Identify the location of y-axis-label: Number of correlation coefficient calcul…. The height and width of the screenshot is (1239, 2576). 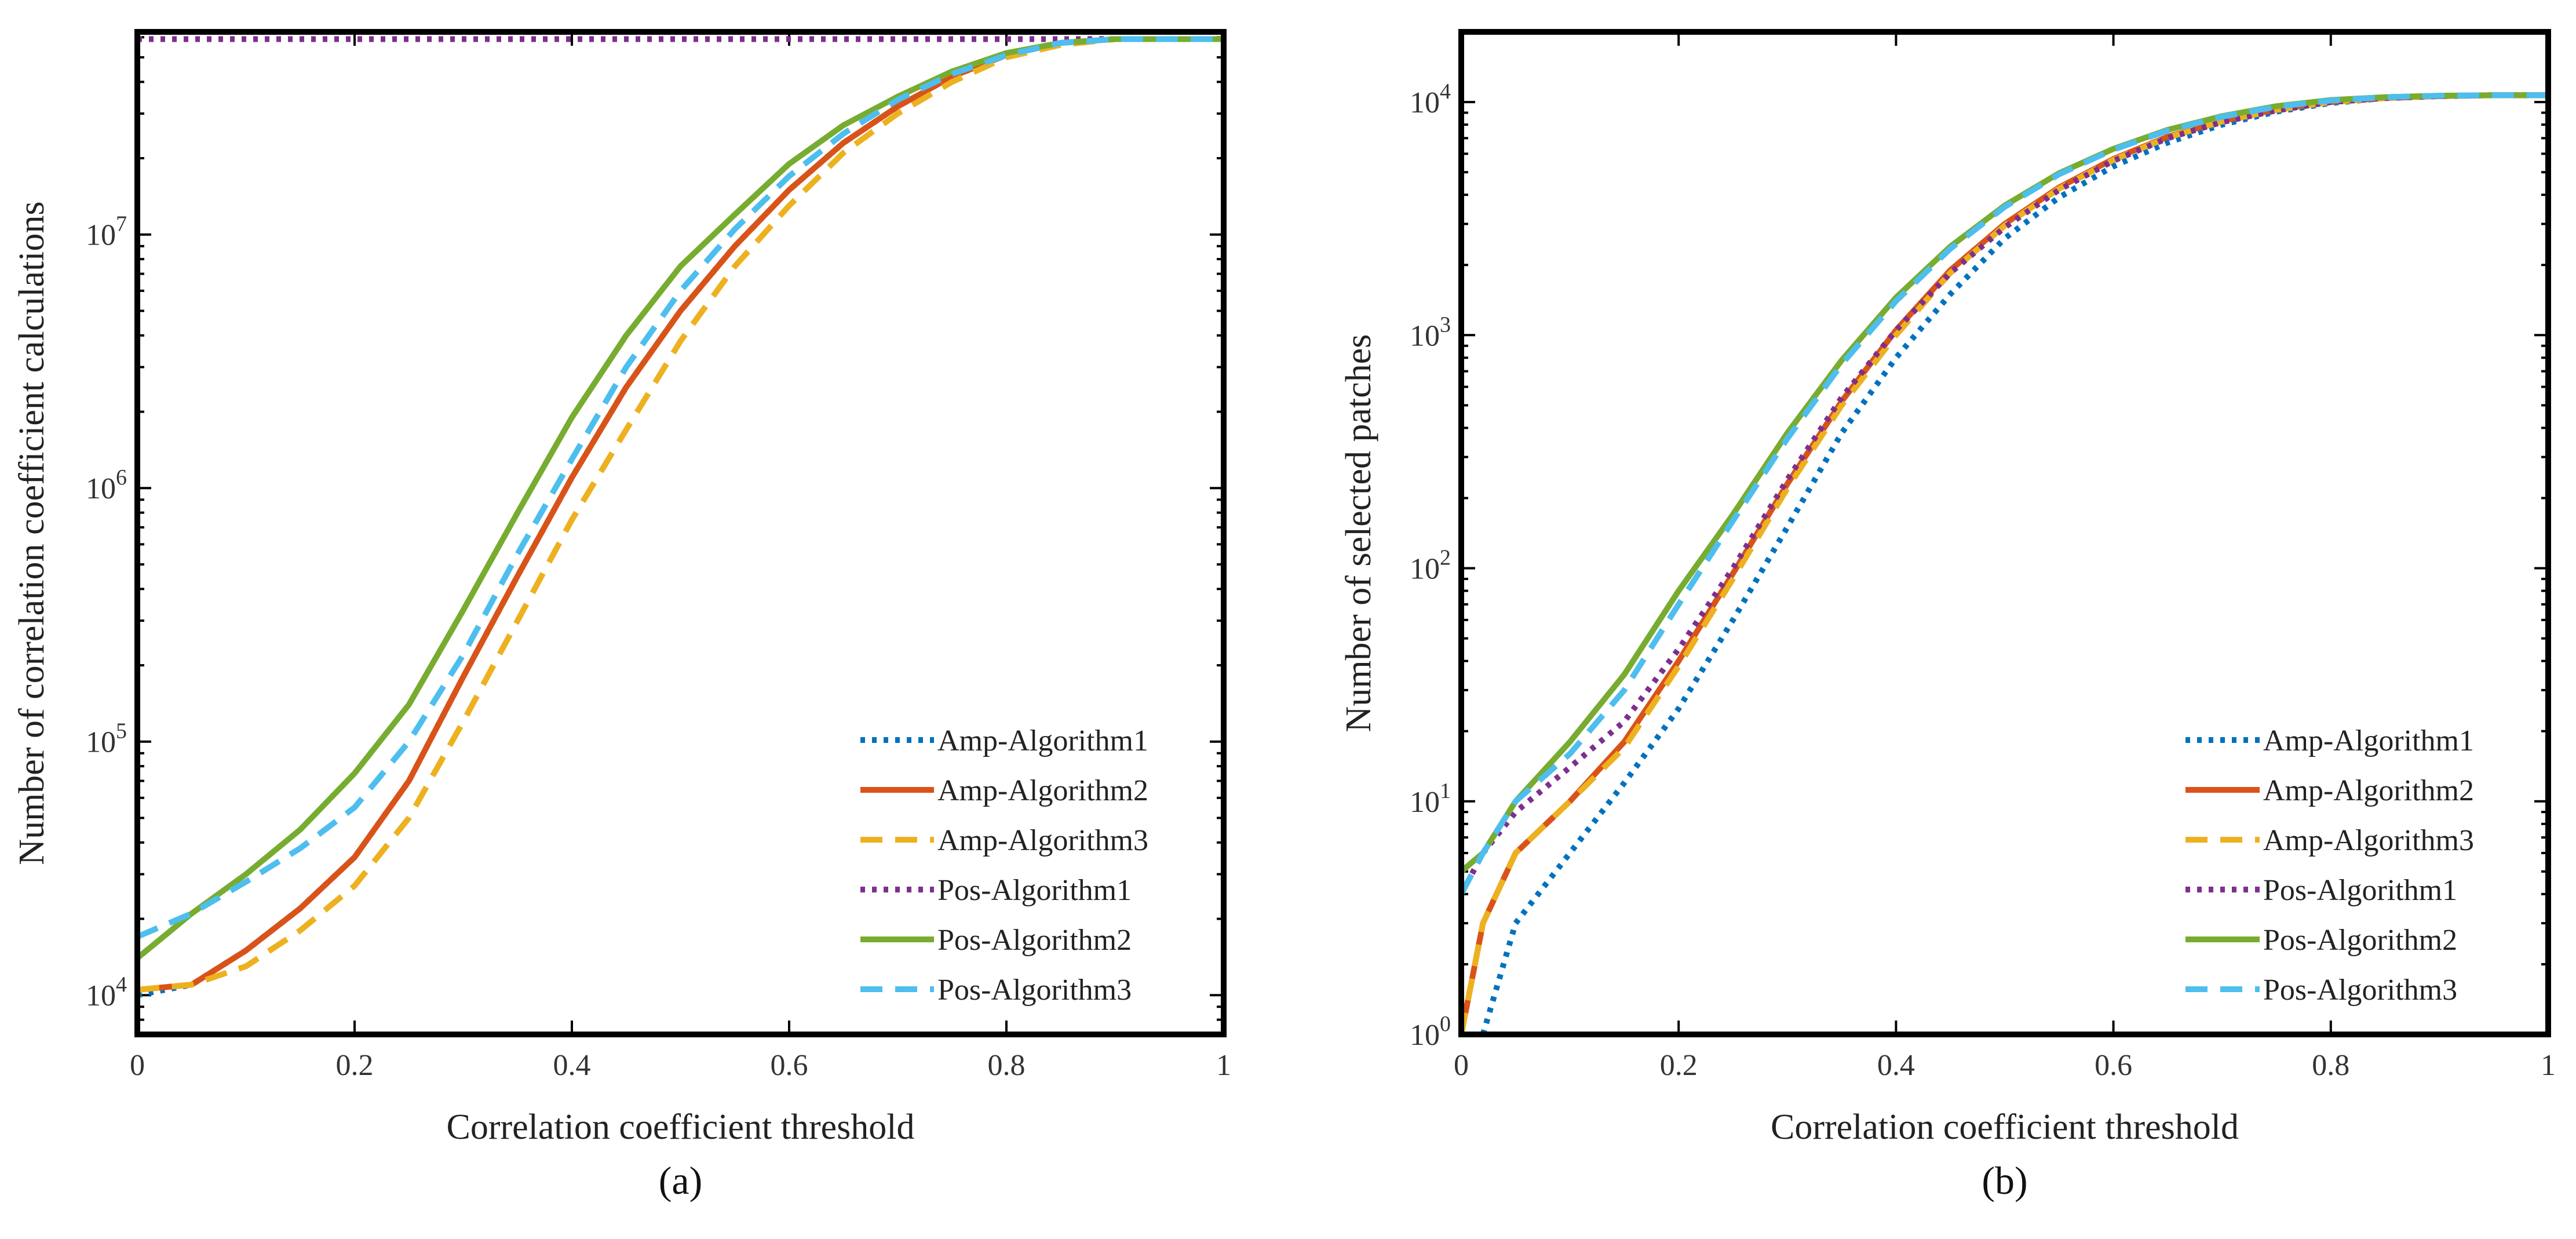
(32, 533).